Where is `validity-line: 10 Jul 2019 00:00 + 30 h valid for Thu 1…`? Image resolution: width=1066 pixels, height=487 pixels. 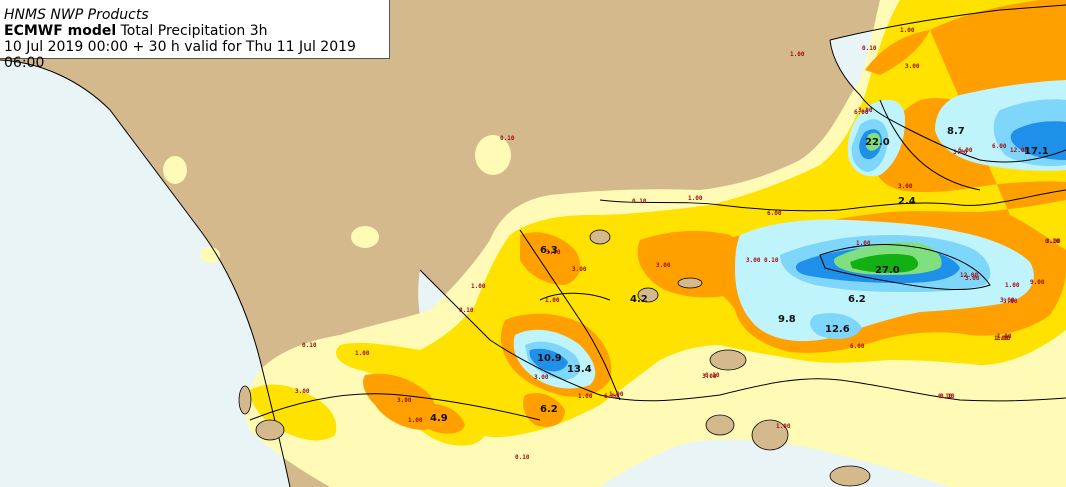 validity-line: 10 Jul 2019 00:00 + 30 h valid for Thu 1… is located at coordinates (180, 55).